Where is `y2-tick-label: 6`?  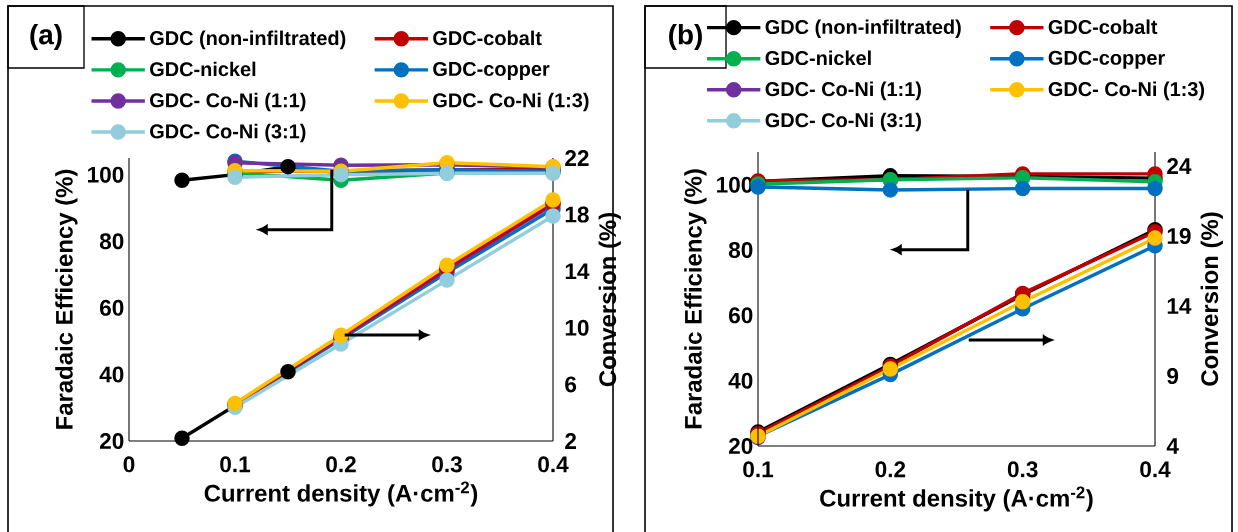
y2-tick-label: 6 is located at coordinates (571, 384).